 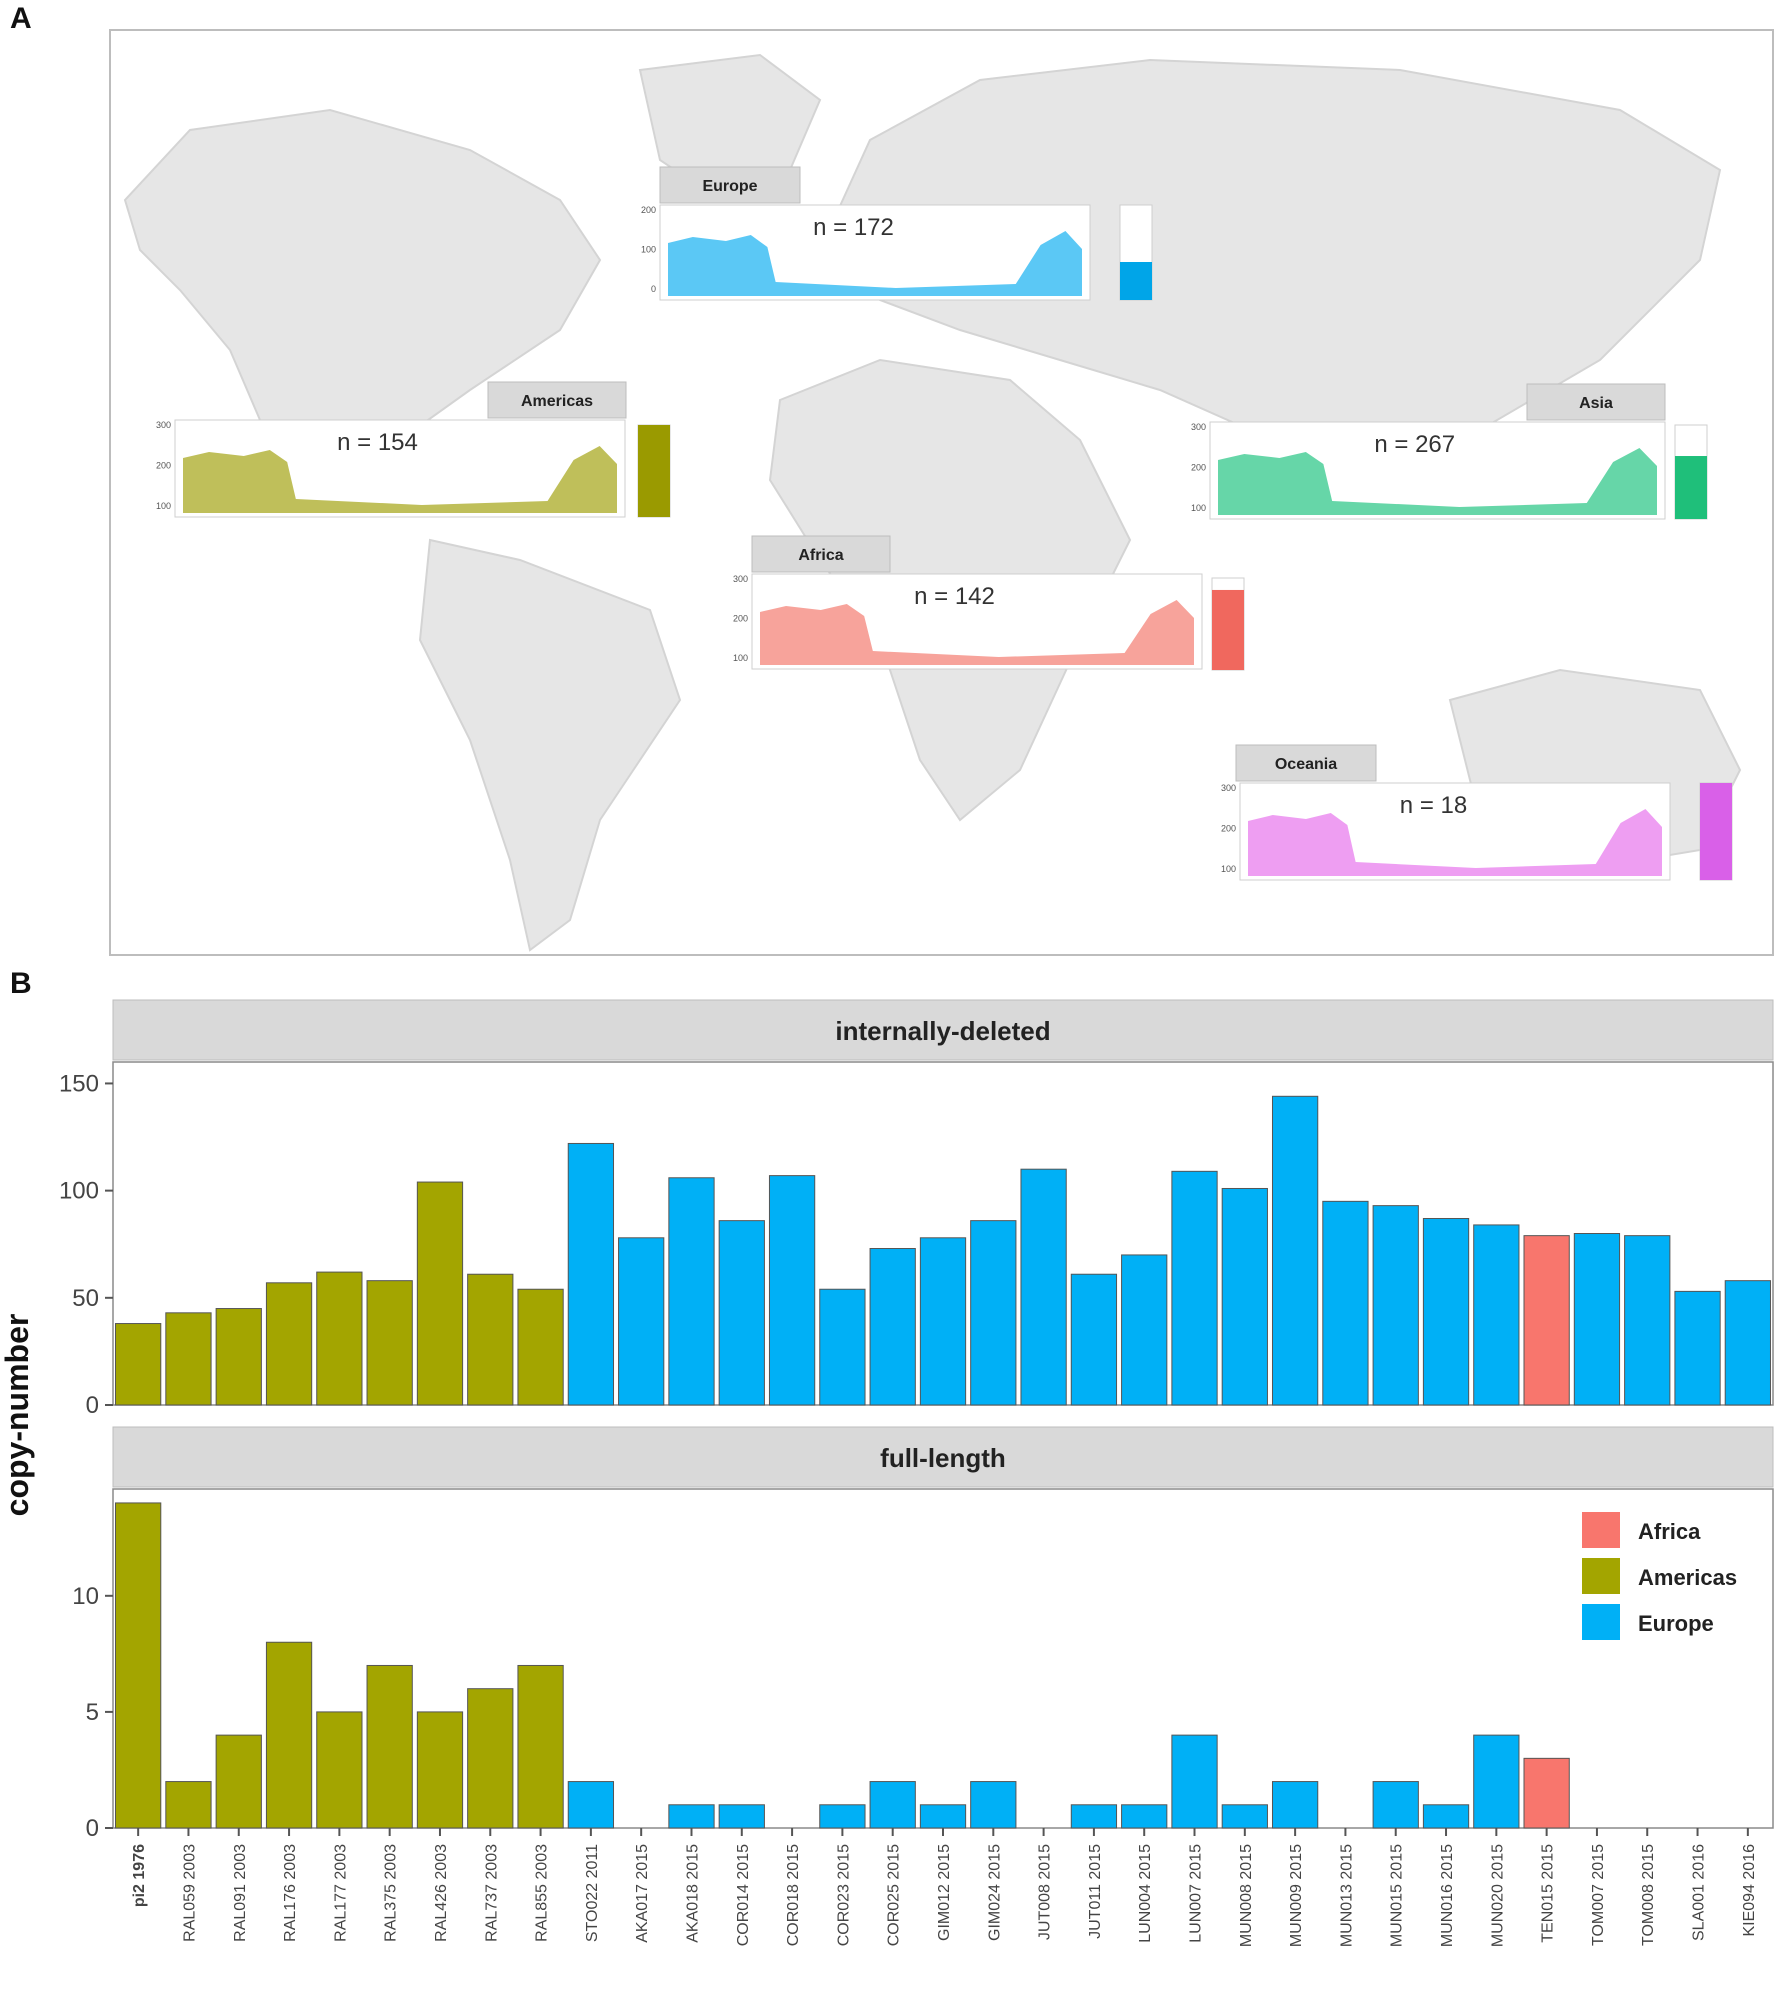 I want to click on y-tick-label: 0, so click(x=92, y=1405).